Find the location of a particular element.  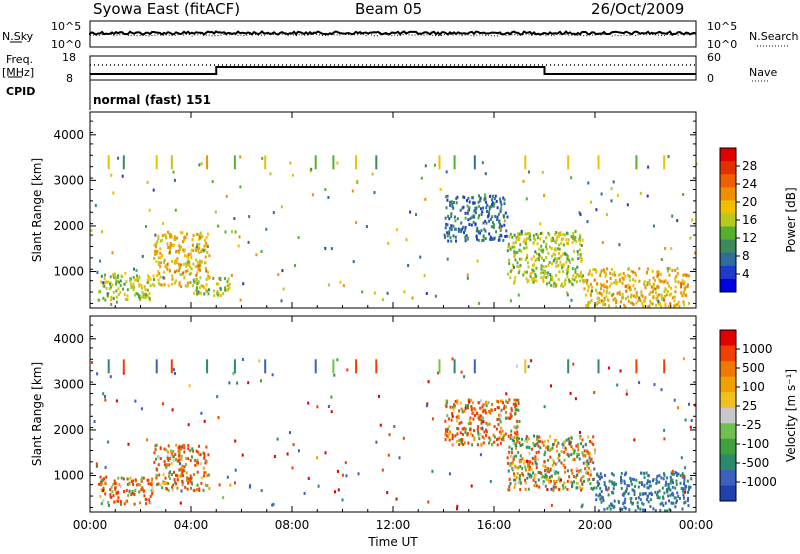

x-tick-label: 04:00 is located at coordinates (191, 525).